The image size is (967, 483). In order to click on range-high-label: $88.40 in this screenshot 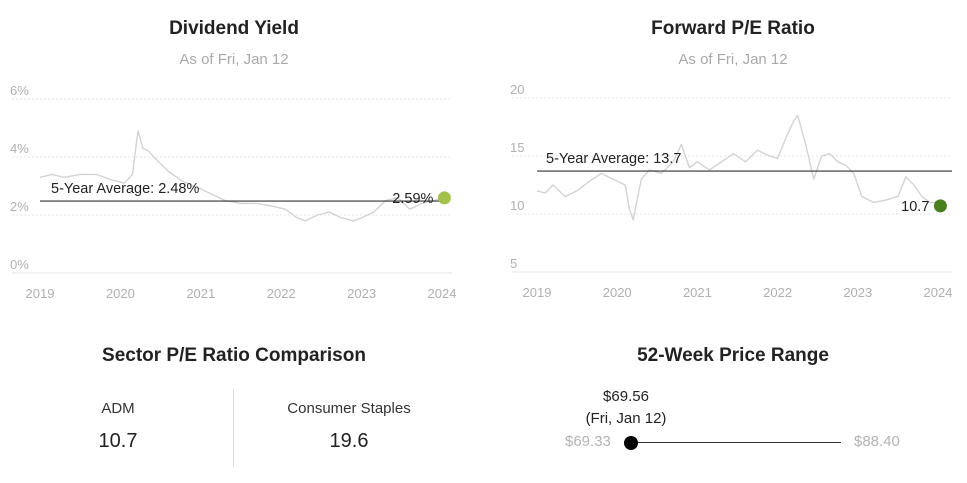, I will do `click(877, 441)`.